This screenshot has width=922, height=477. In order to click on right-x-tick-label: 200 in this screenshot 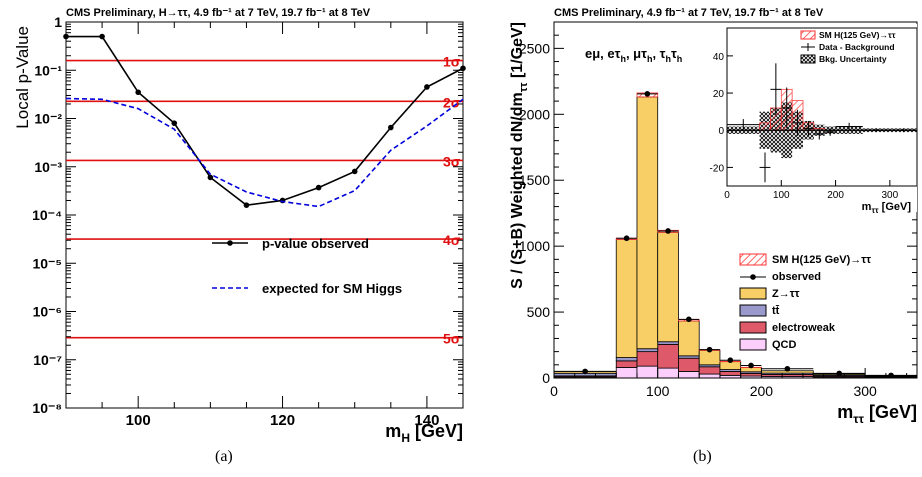, I will do `click(762, 391)`.